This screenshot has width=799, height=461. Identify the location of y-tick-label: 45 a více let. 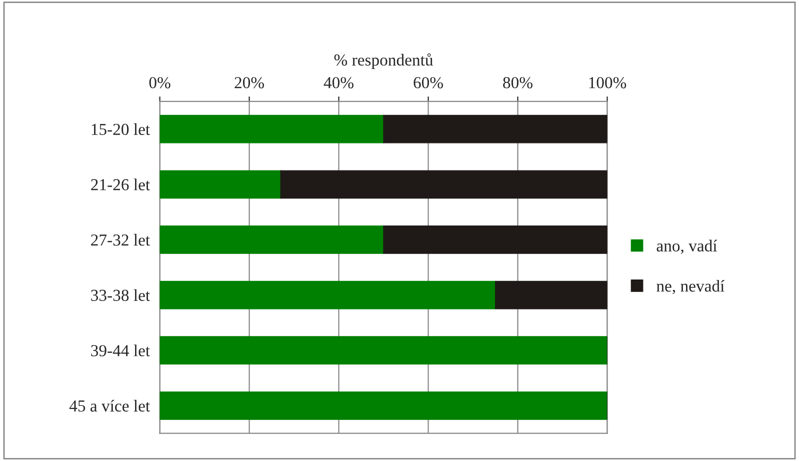
(109, 406).